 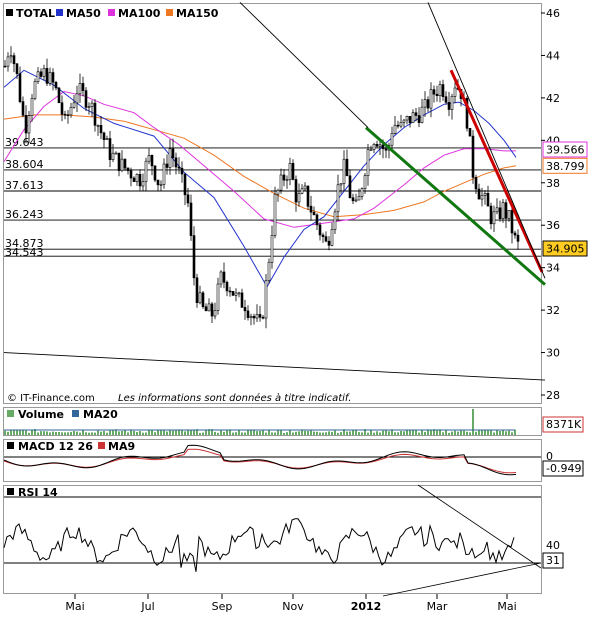 What do you see at coordinates (553, 560) in the screenshot?
I see `rsi-value-tag-box` at bounding box center [553, 560].